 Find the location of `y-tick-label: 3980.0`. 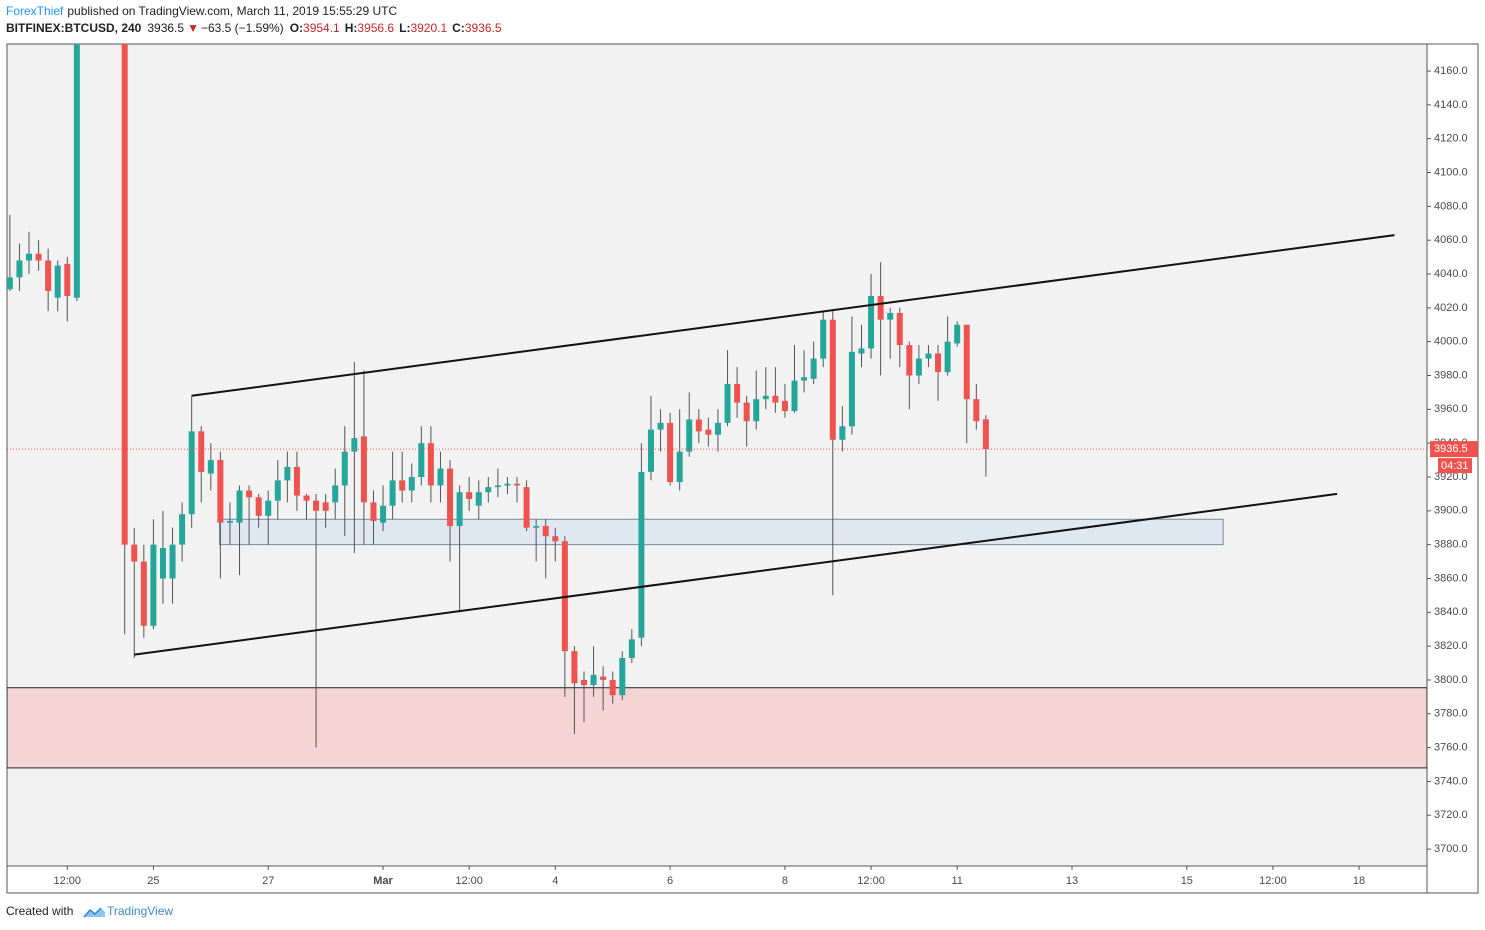

y-tick-label: 3980.0 is located at coordinates (1451, 375).